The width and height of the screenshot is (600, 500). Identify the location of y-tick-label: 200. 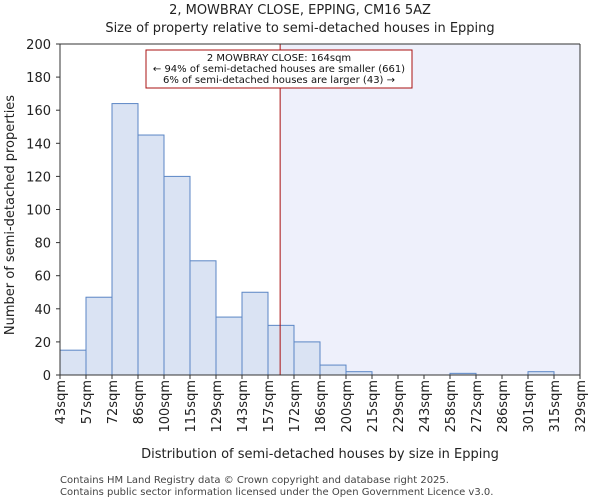
(38, 45).